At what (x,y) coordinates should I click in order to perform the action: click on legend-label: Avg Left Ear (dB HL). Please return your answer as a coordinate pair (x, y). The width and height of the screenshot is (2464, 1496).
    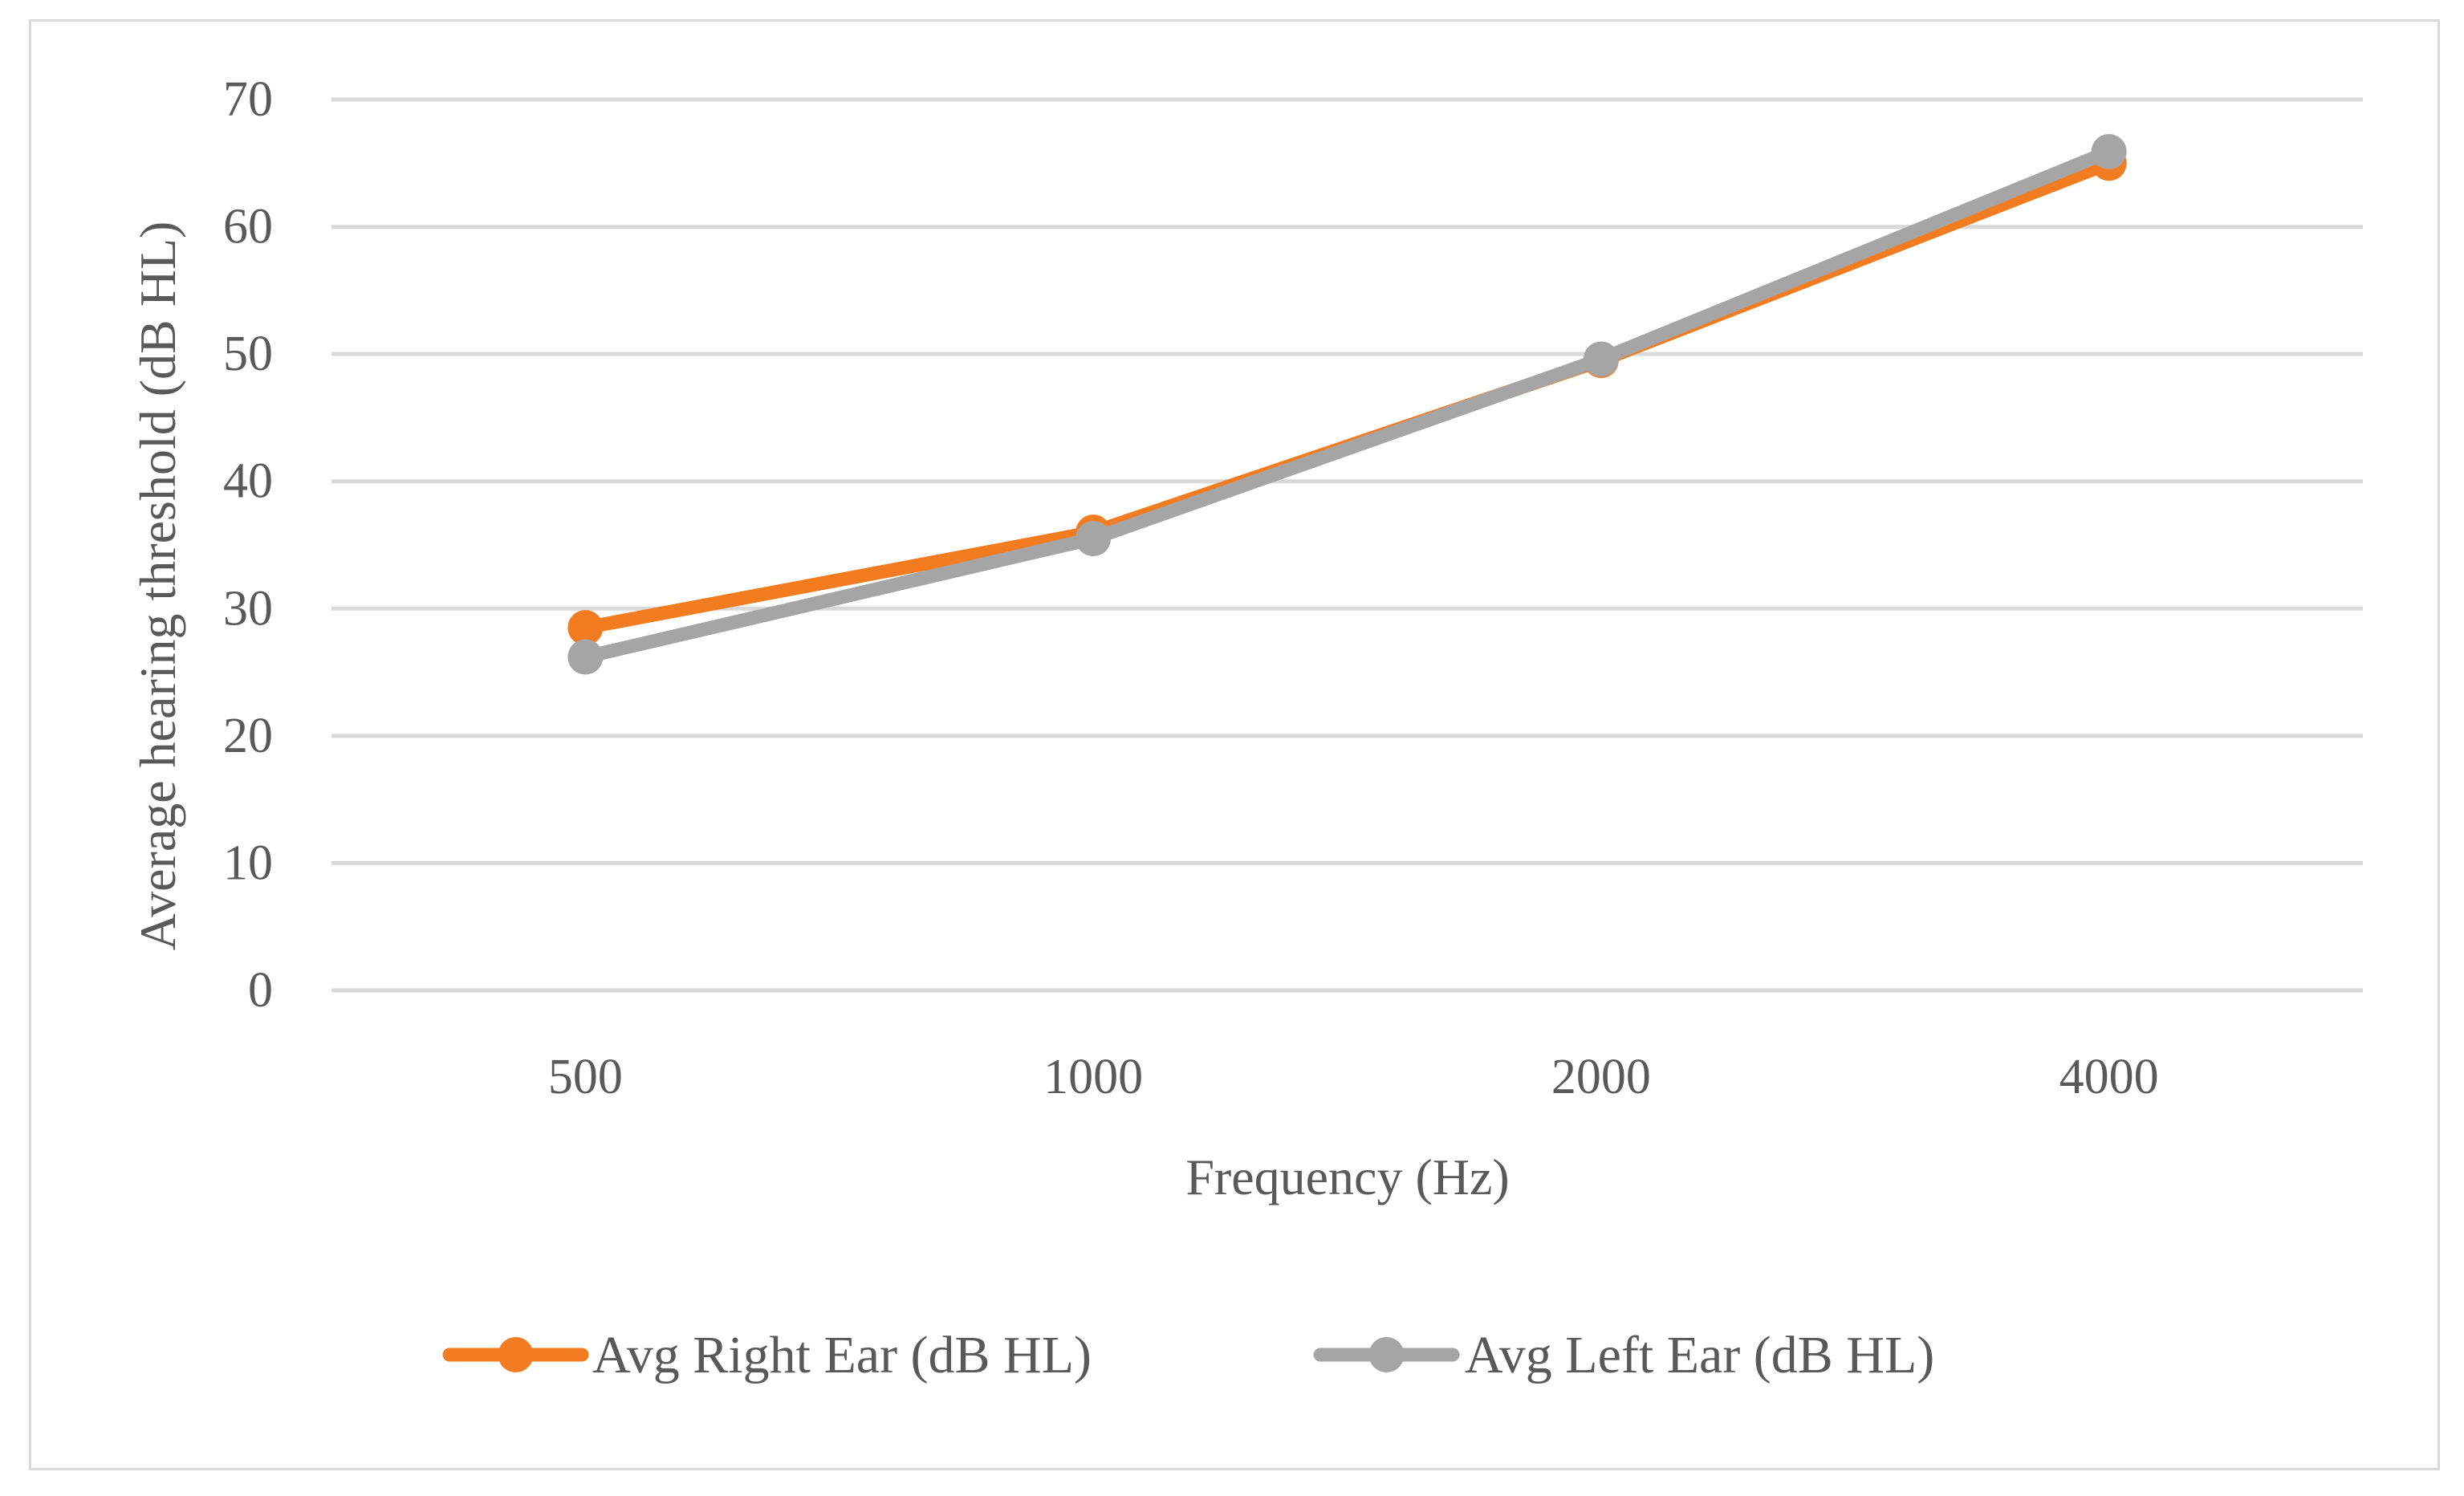
    Looking at the image, I should click on (1700, 1355).